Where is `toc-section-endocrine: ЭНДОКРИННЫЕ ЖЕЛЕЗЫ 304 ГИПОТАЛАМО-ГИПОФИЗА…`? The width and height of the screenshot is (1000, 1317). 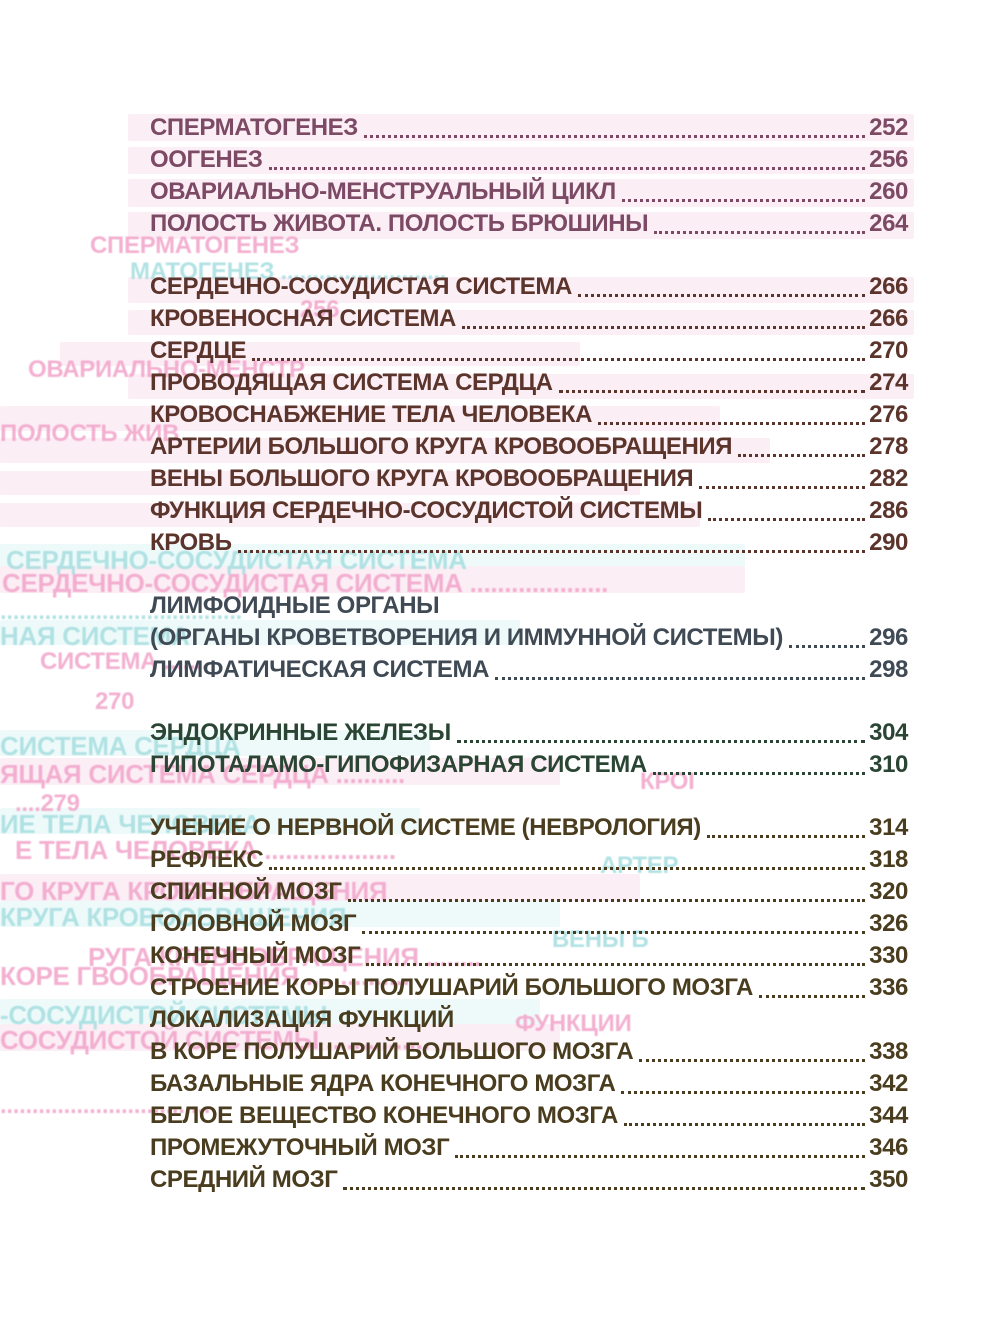
toc-section-endocrine: ЭНДОКРИННЫЕ ЖЕЛЕЗЫ 304 ГИПОТАЛАМО-ГИПОФИЗА… is located at coordinates (529, 749).